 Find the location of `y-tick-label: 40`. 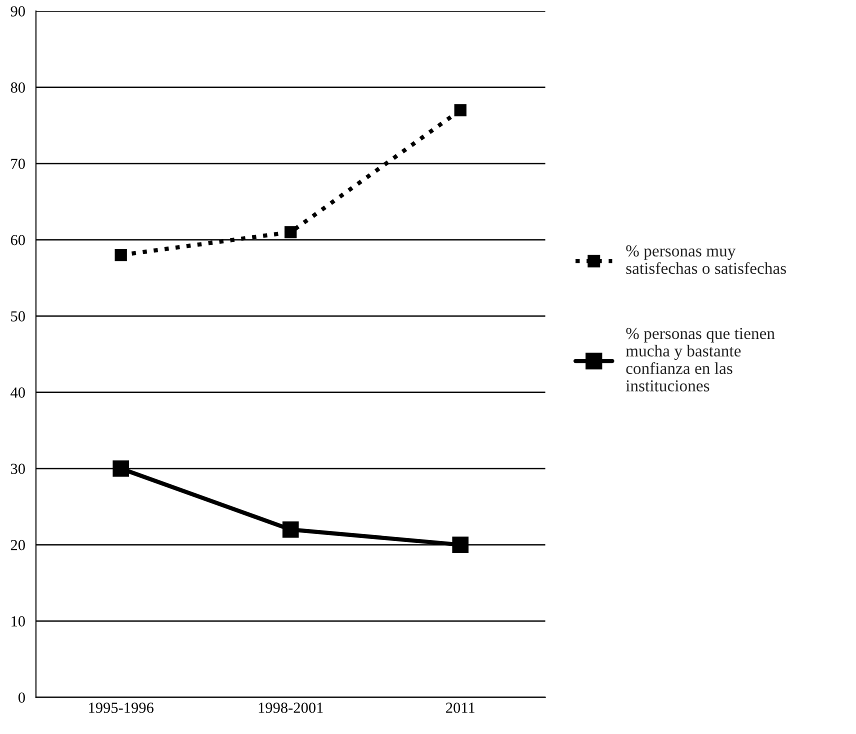

y-tick-label: 40 is located at coordinates (17, 392).